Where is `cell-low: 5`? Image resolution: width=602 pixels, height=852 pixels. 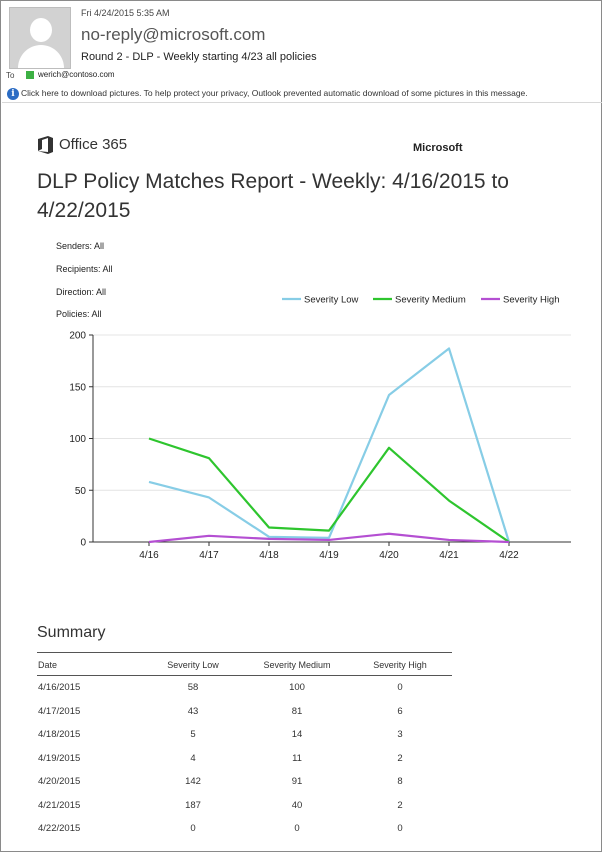 cell-low: 5 is located at coordinates (193, 734).